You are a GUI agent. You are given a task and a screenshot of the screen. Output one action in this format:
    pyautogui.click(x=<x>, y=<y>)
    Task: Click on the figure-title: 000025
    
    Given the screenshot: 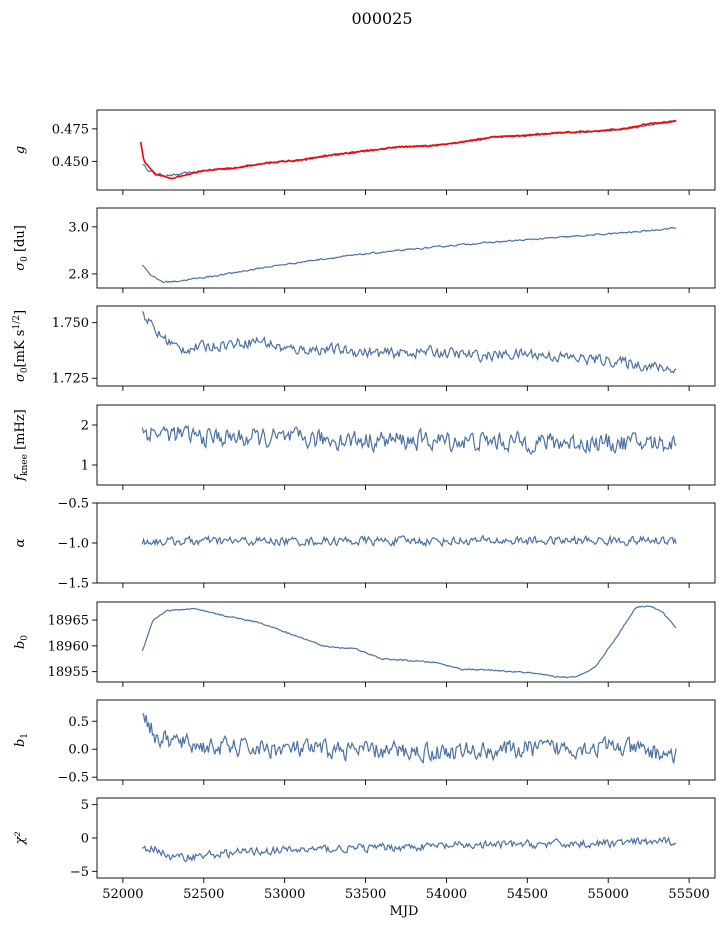 What is the action you would take?
    pyautogui.click(x=381, y=18)
    